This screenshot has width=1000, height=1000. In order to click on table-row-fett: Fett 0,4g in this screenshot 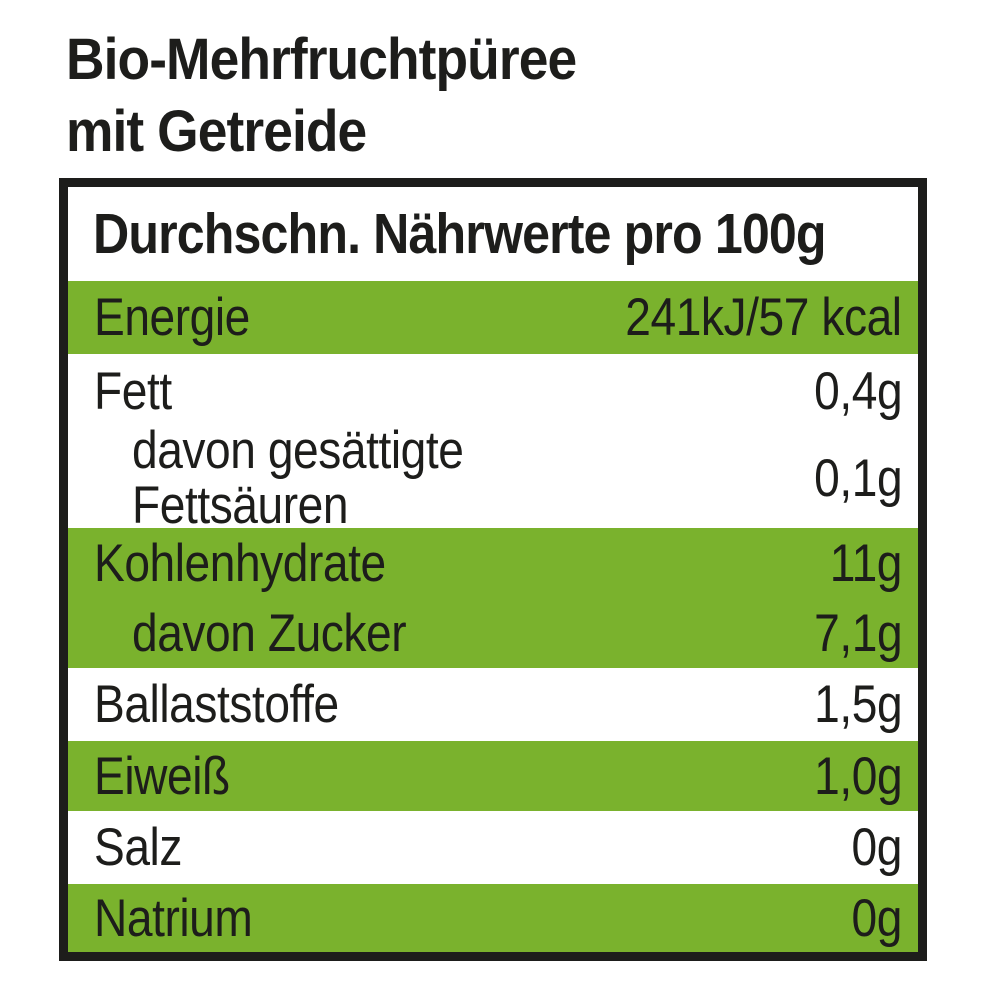, I will do `click(493, 391)`.